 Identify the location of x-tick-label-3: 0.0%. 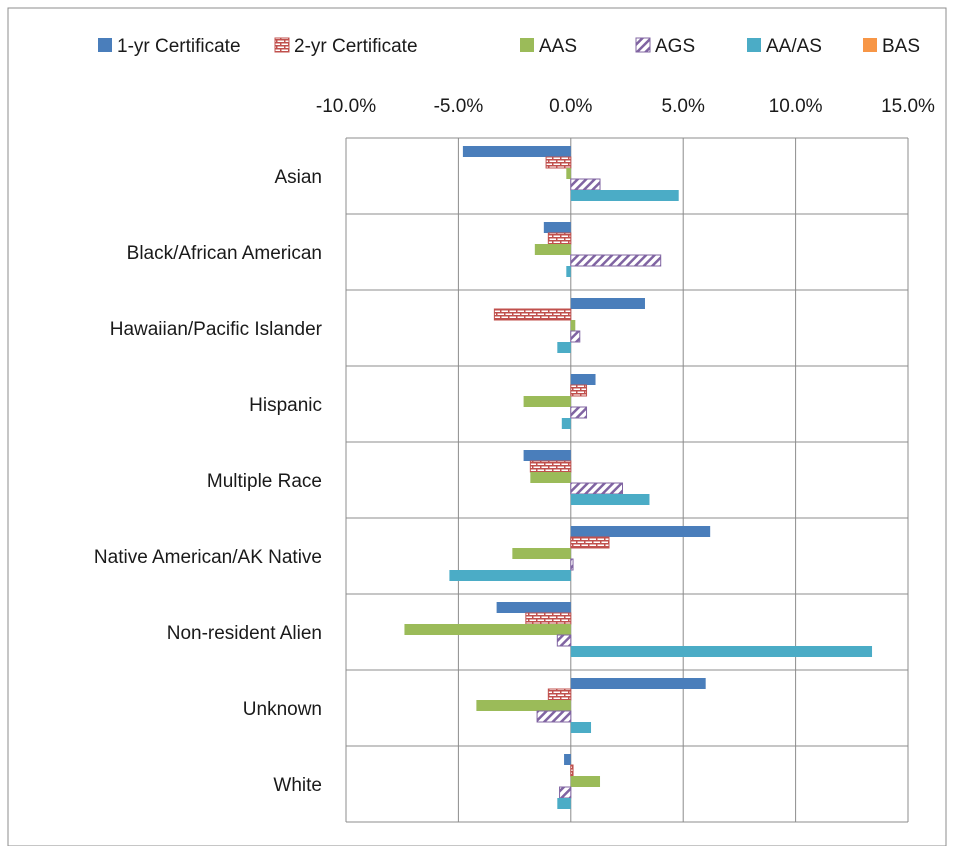
(570, 106).